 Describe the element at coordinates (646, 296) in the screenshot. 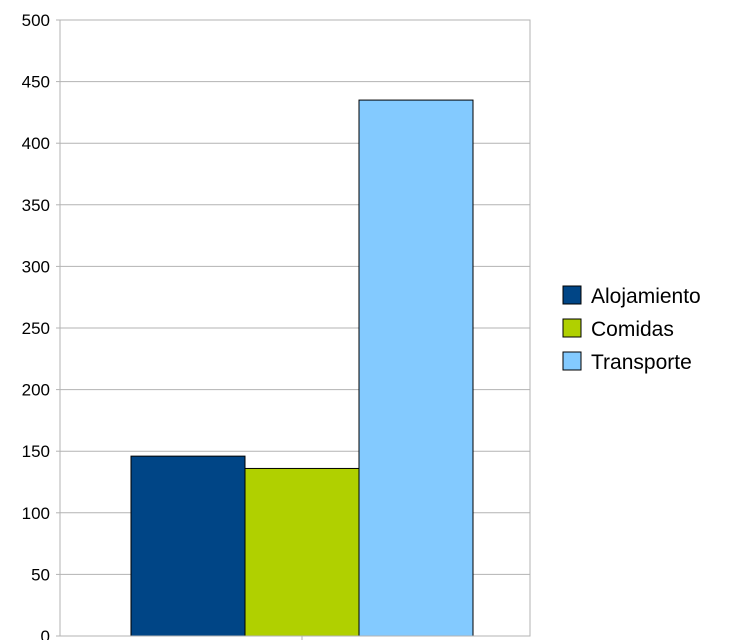

I see `legend-label: Alojamiento` at that location.